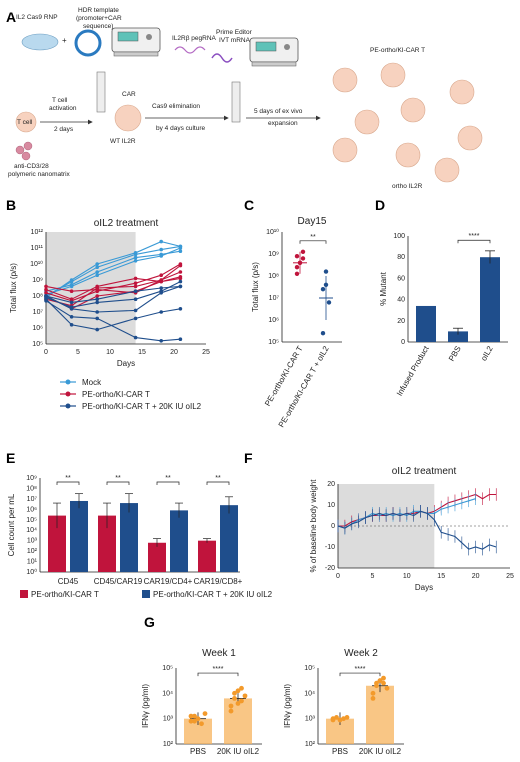 This screenshot has width=520, height=762. What do you see at coordinates (426, 323) in the screenshot?
I see `chart-d-bar` at bounding box center [426, 323].